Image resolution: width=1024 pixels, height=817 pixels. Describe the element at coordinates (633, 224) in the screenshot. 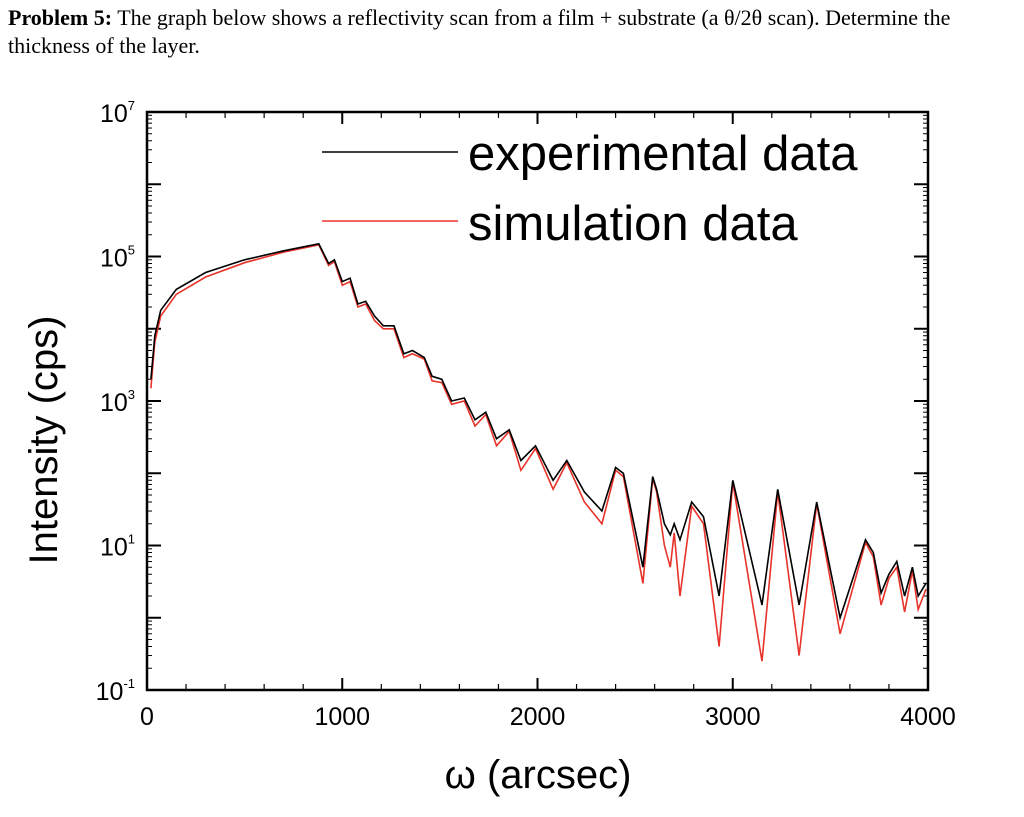

I see `legend-label-simulation: simulation data` at that location.